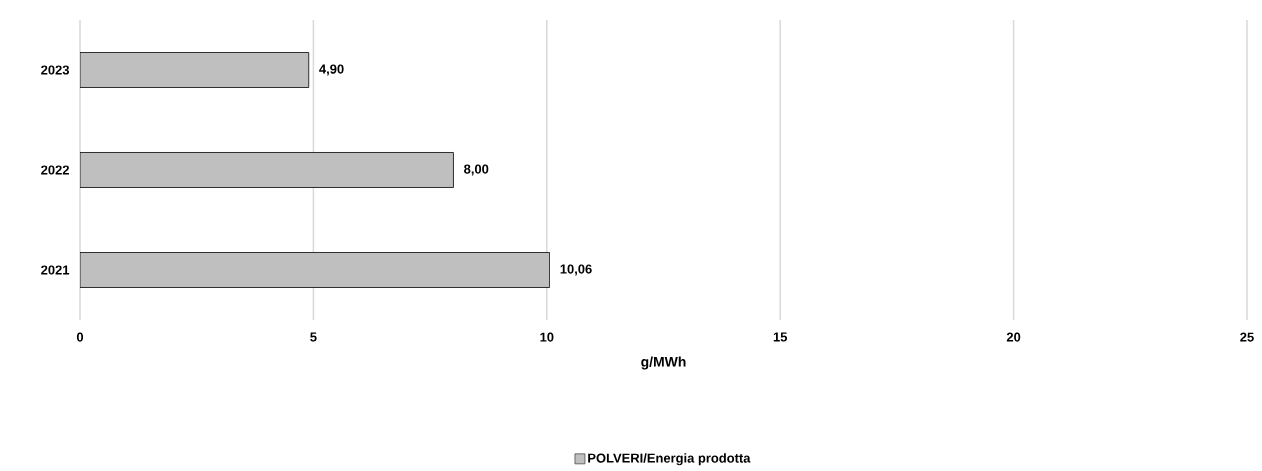 This screenshot has width=1262, height=471. What do you see at coordinates (55, 70) in the screenshot?
I see `y-tick-label: 2023` at bounding box center [55, 70].